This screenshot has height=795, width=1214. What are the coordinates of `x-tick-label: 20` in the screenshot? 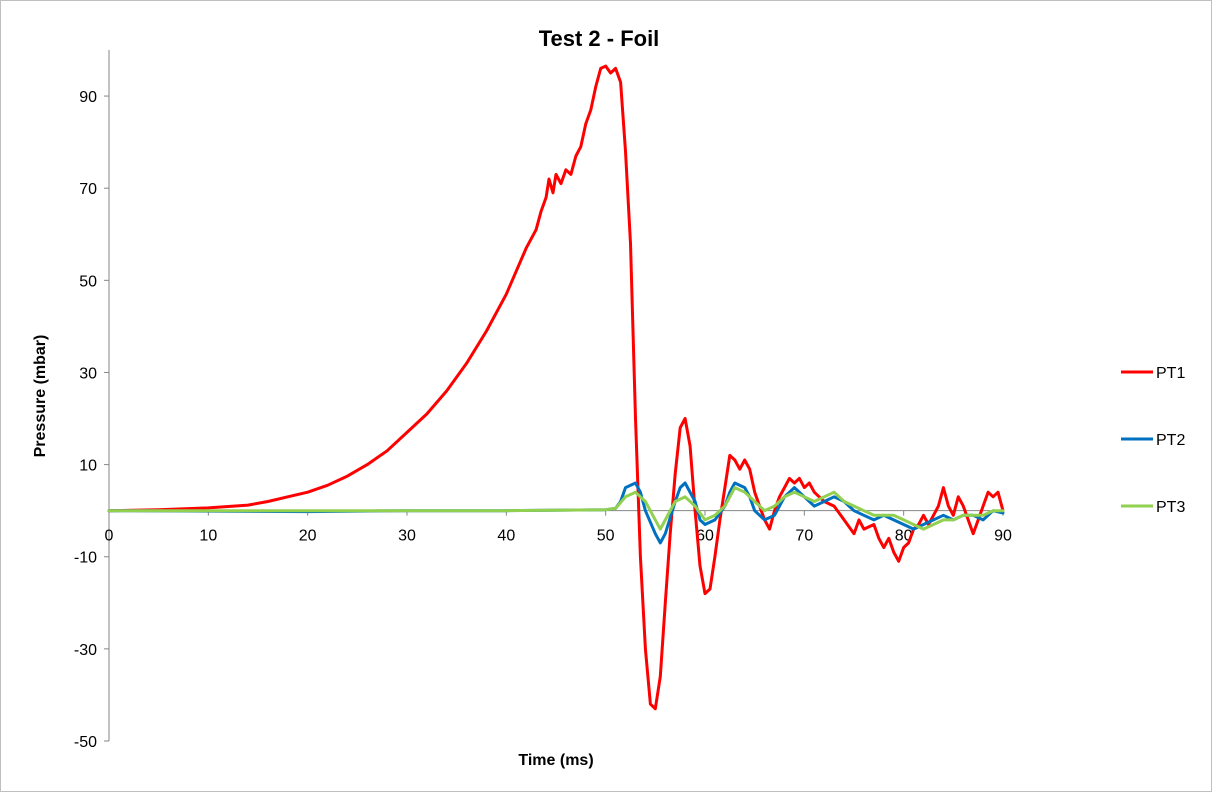 It's located at (308, 536).